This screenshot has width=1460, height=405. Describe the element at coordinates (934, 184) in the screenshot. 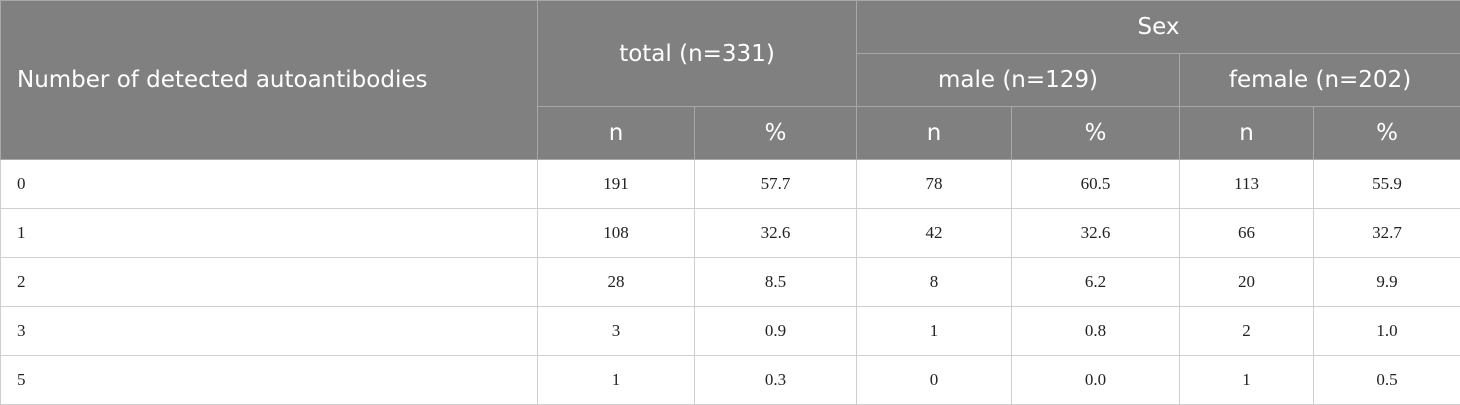

I see `table-cell: 78` at that location.